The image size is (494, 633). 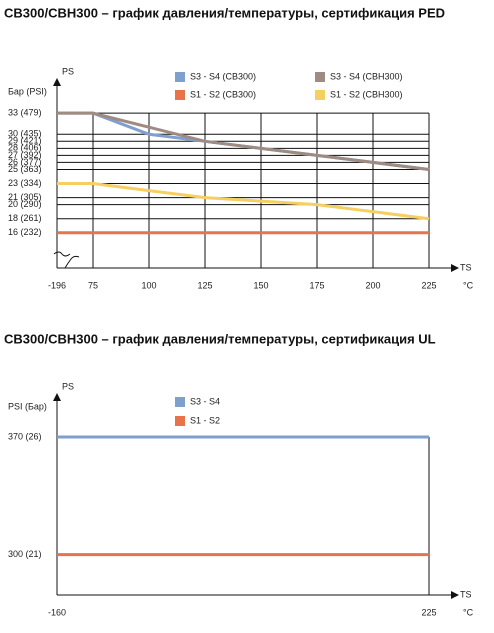 I want to click on y-tick-label: 33 (479), so click(x=25, y=113).